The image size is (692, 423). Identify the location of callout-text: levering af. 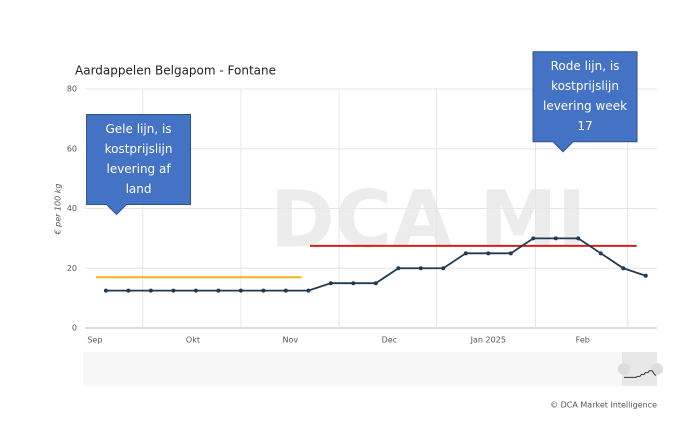
(138, 169).